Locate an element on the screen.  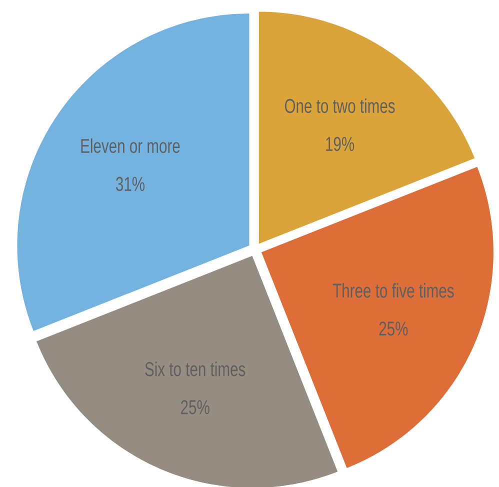
slice-label: Eleven or more is located at coordinates (130, 146).